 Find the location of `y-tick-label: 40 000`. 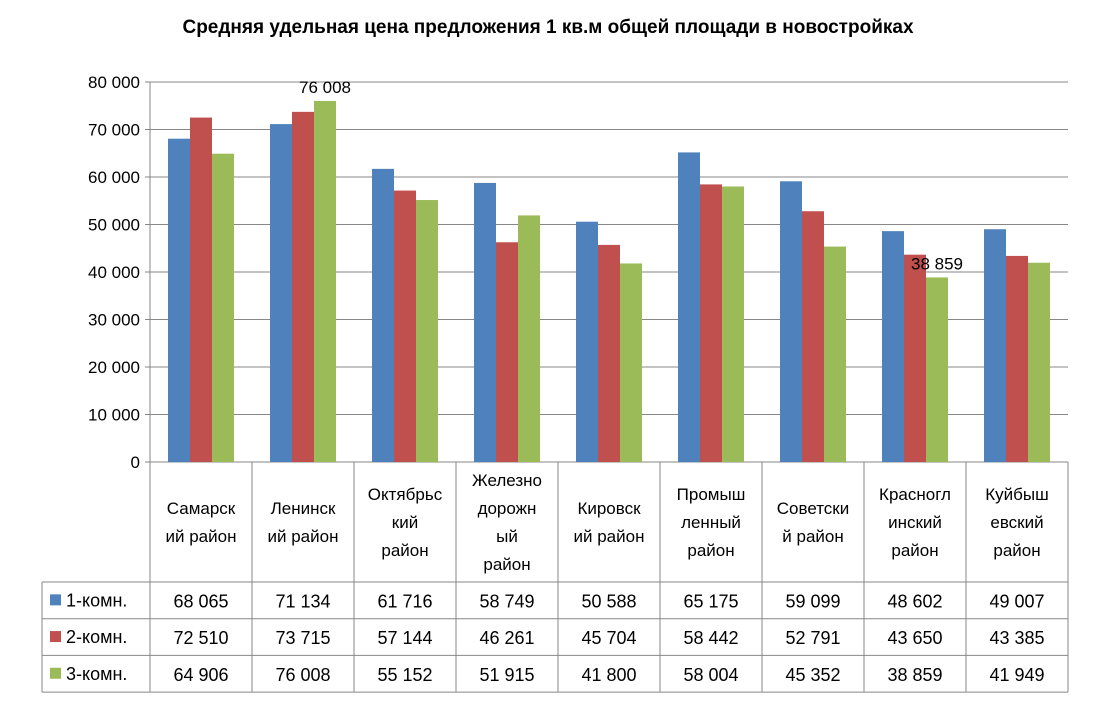

y-tick-label: 40 000 is located at coordinates (114, 272).